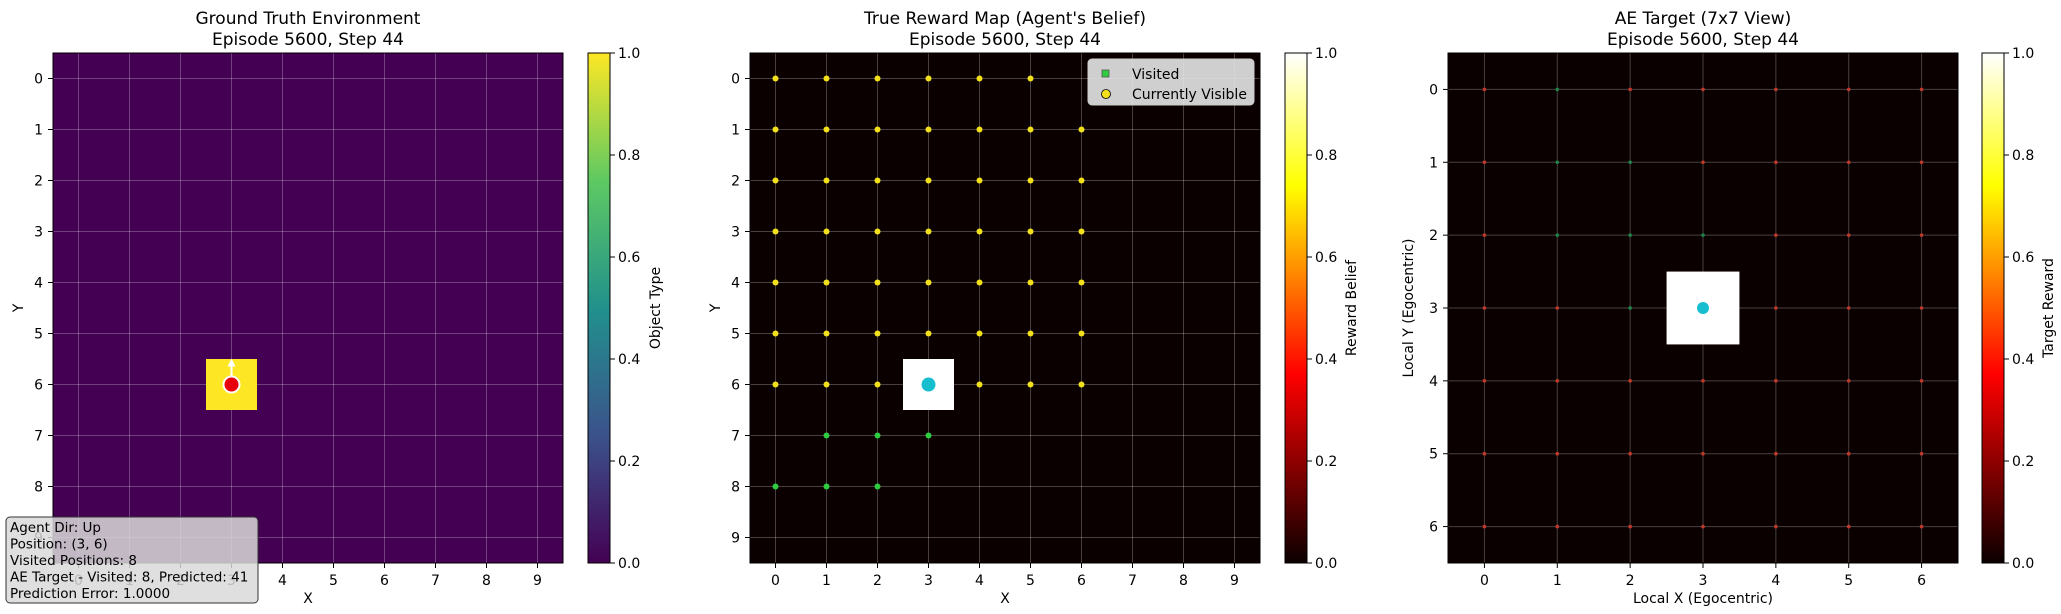  I want to click on x-tick-label: 4, so click(282, 581).